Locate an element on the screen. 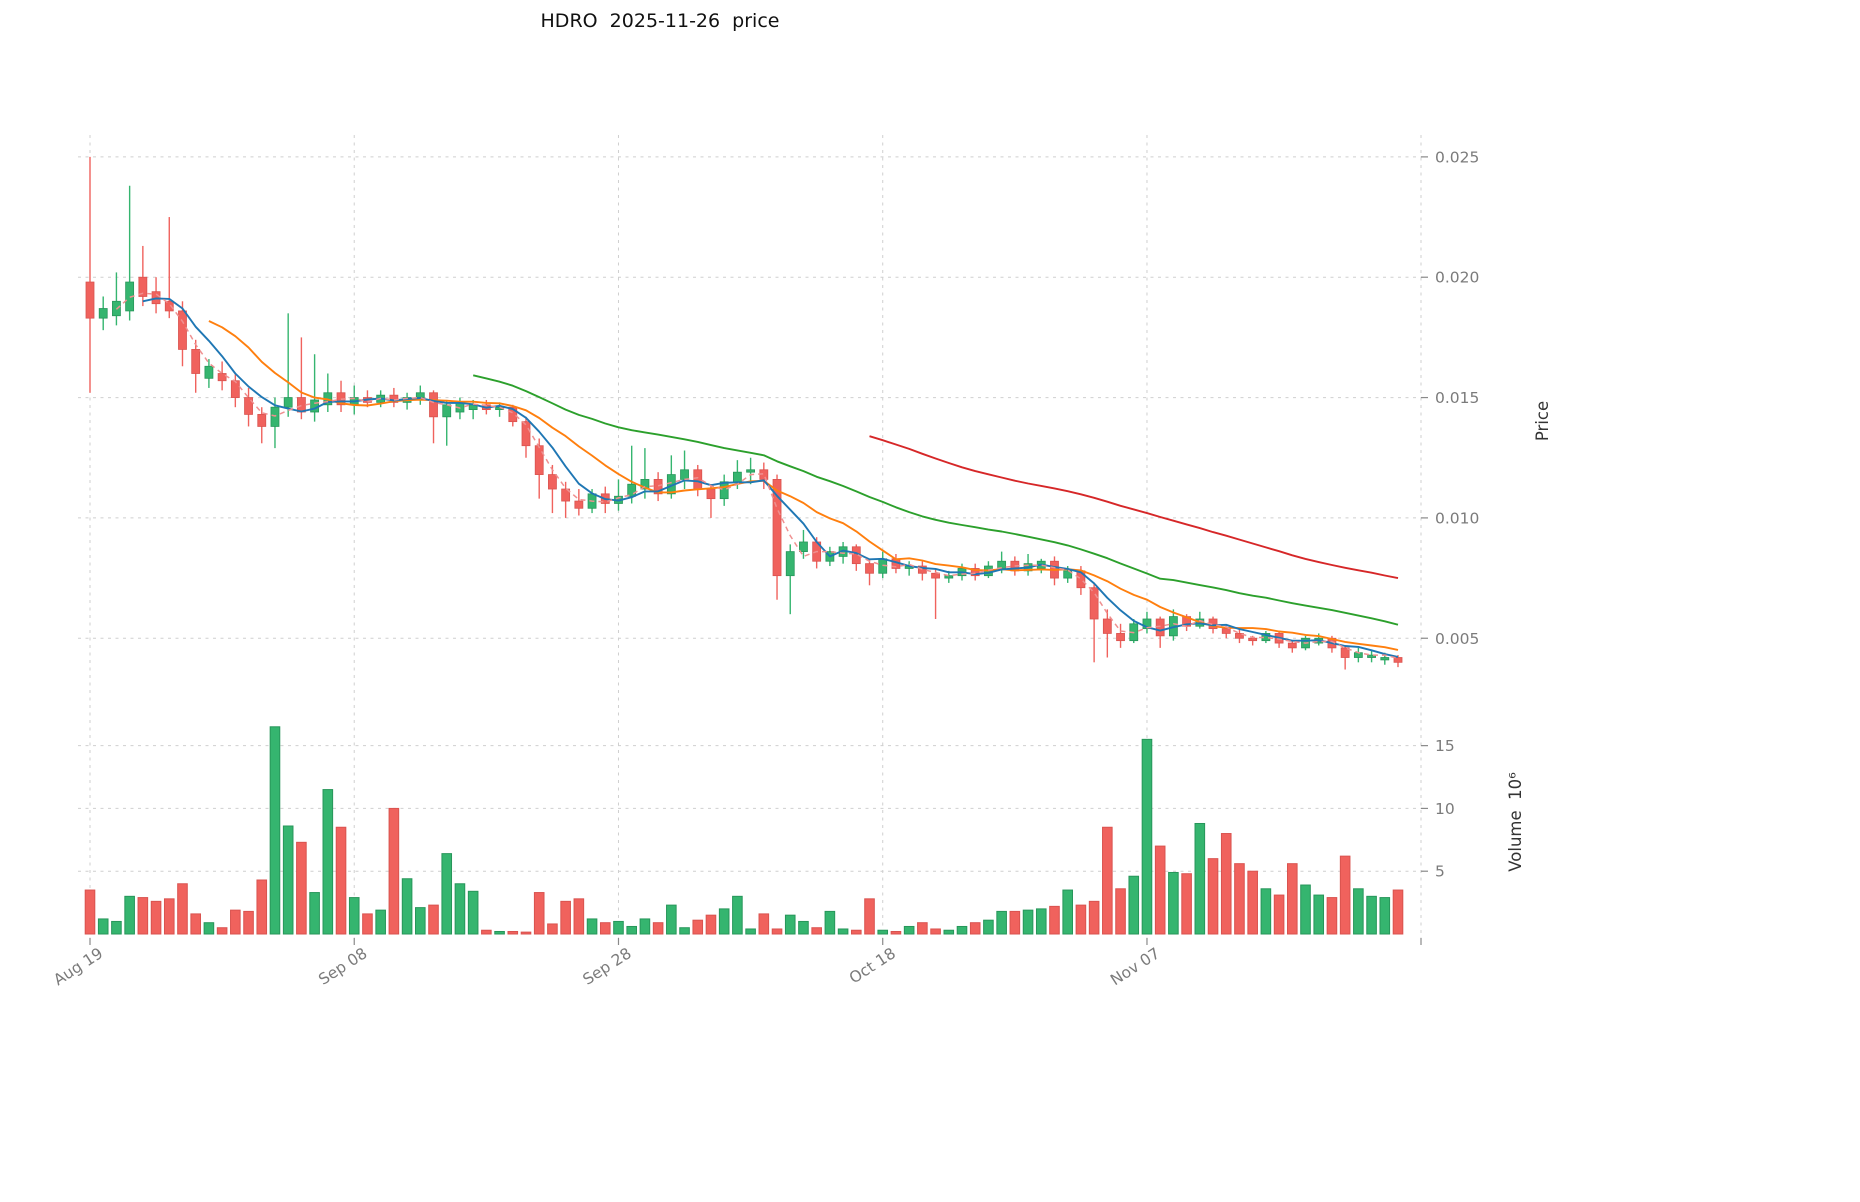 The width and height of the screenshot is (1860, 1202). x-tick-label: Sep 08 is located at coordinates (342, 966).